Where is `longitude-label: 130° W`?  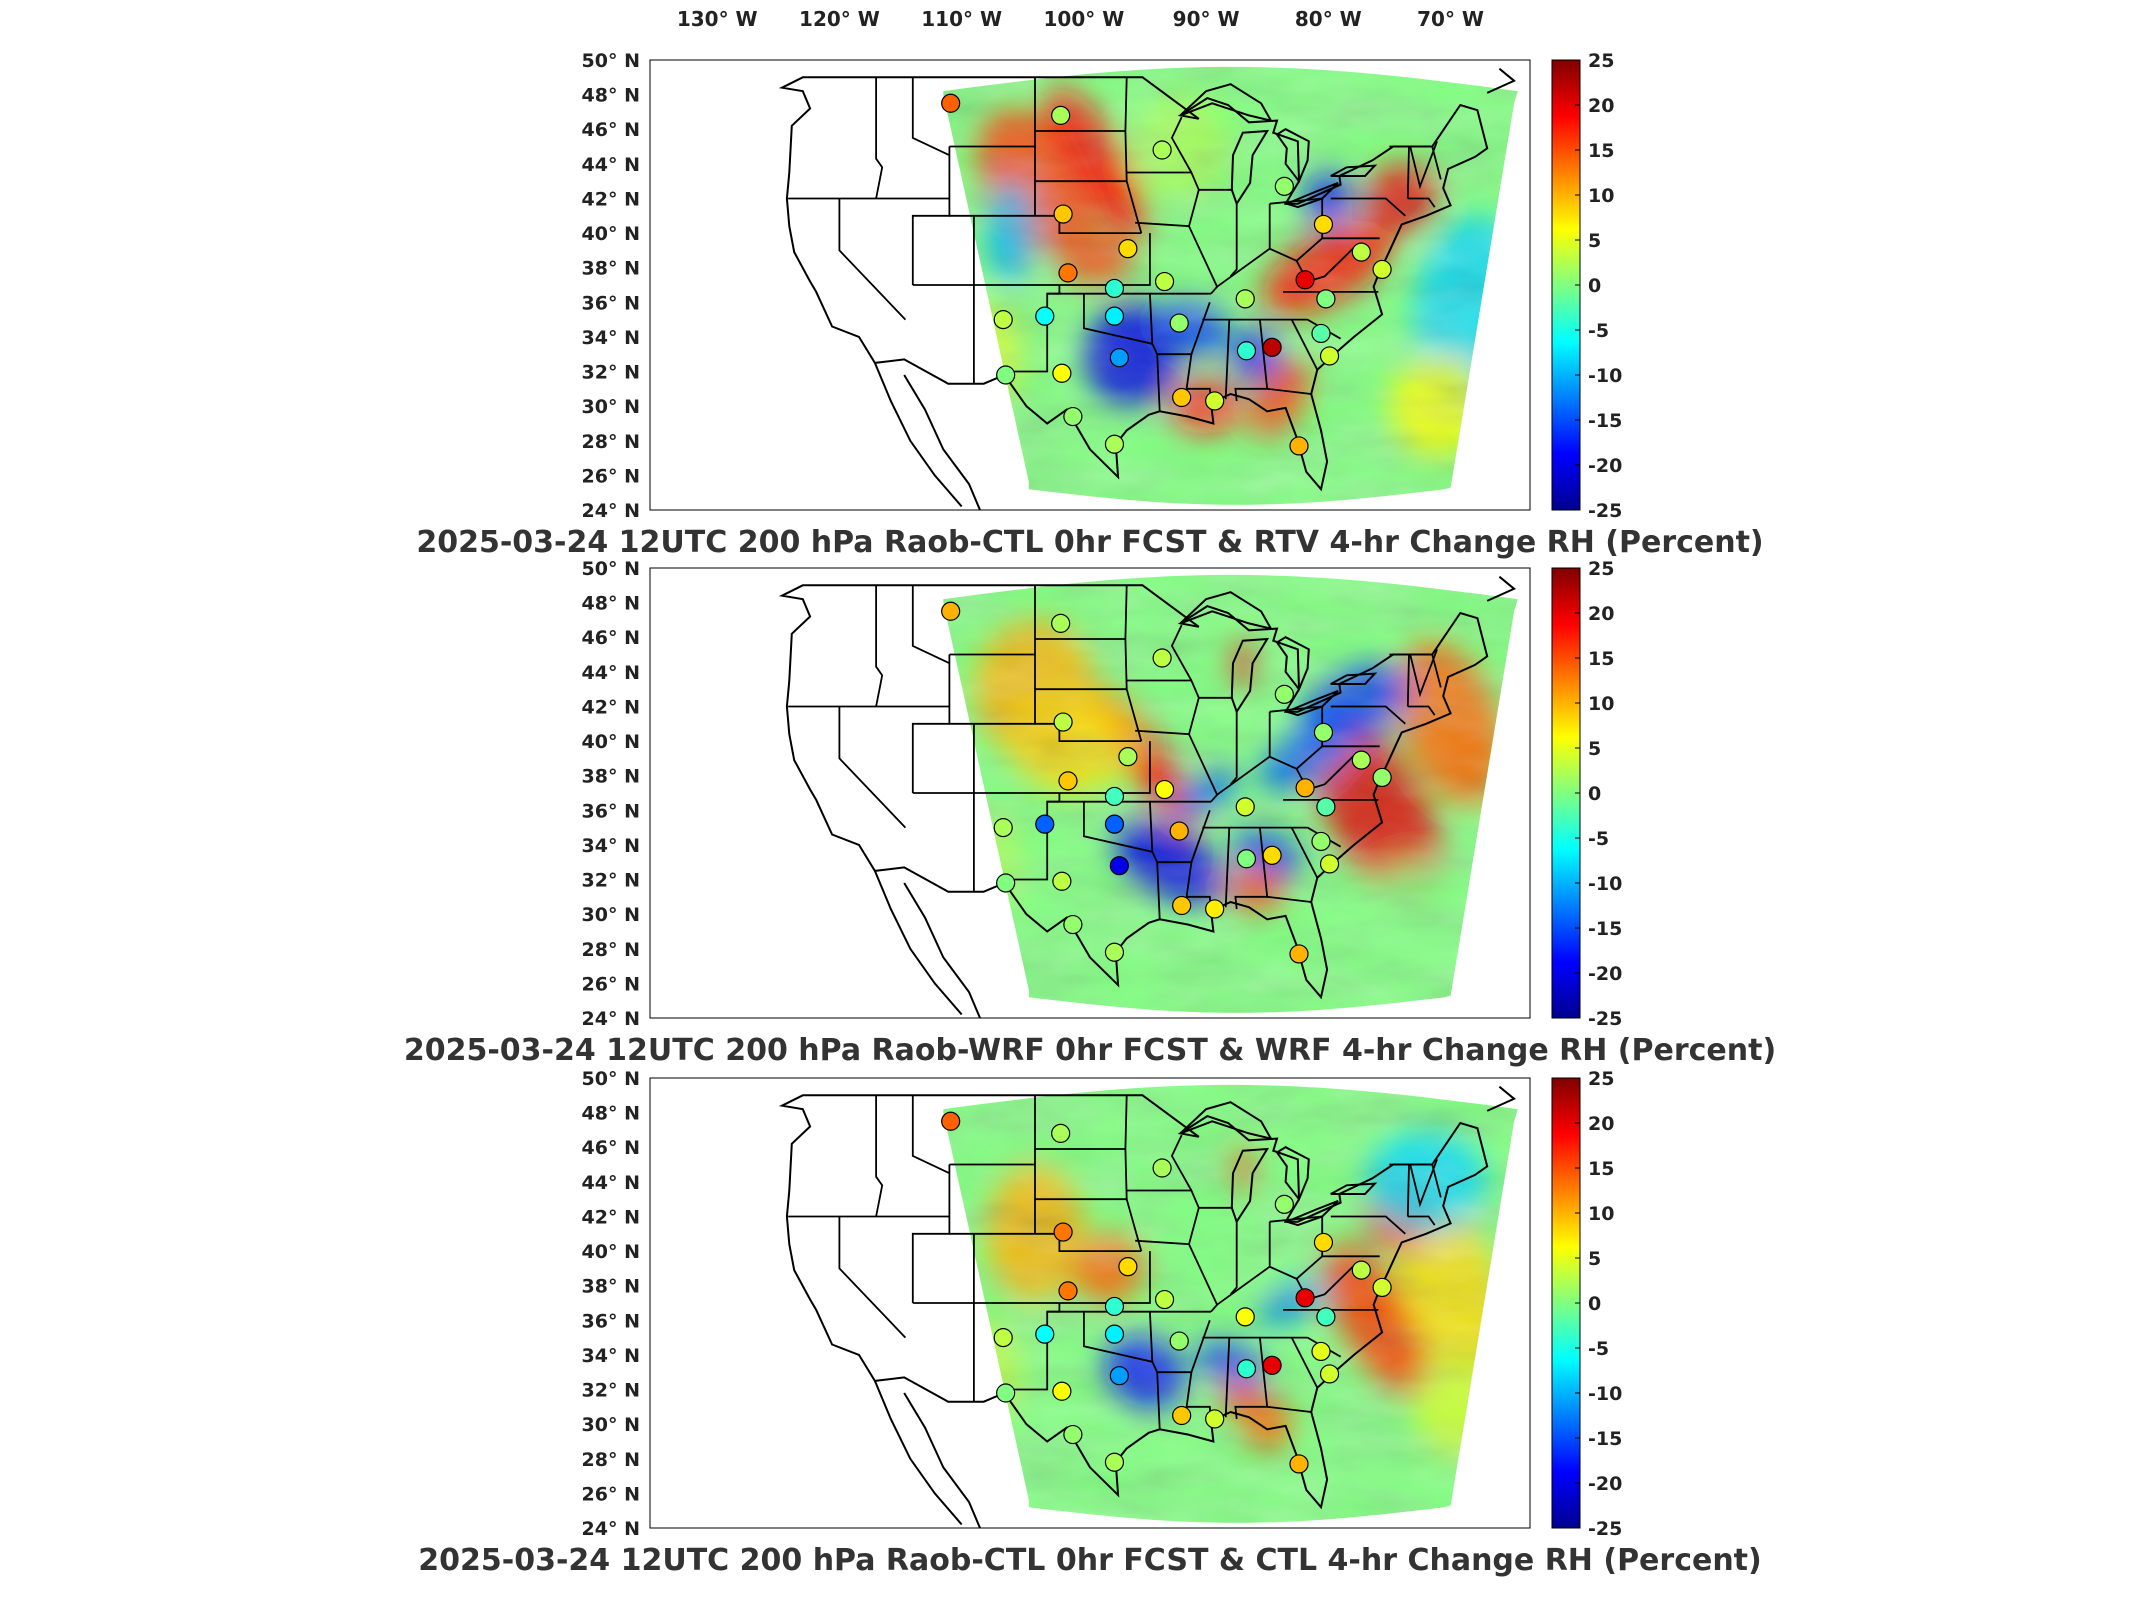 longitude-label: 130° W is located at coordinates (717, 19).